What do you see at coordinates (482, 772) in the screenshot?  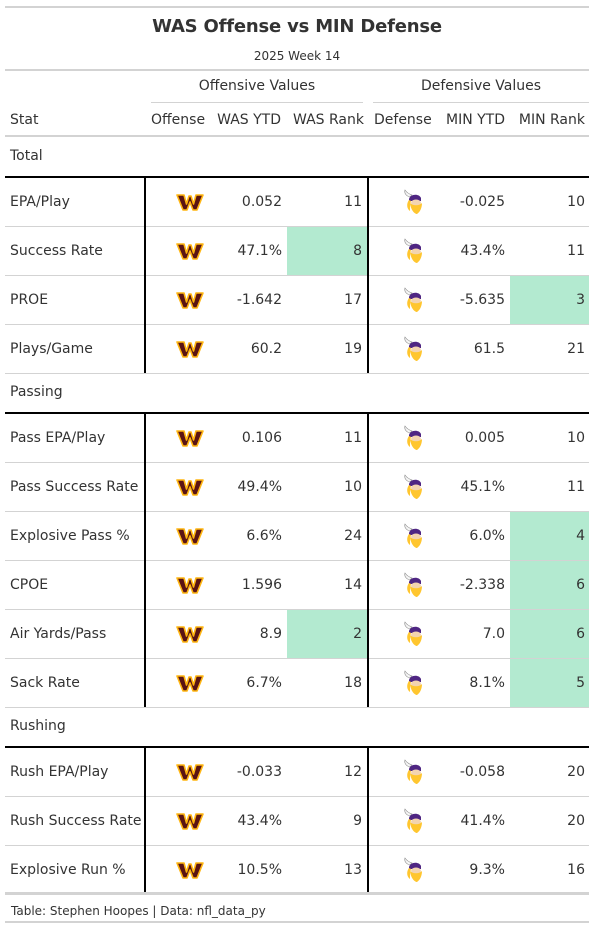 I see `min-ytd-cell: -0.058` at bounding box center [482, 772].